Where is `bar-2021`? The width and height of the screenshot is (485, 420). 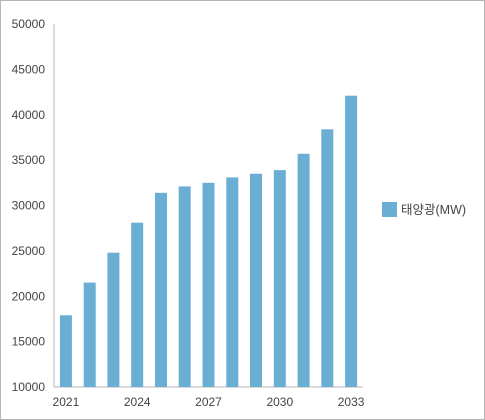
bar-2021 is located at coordinates (65, 351).